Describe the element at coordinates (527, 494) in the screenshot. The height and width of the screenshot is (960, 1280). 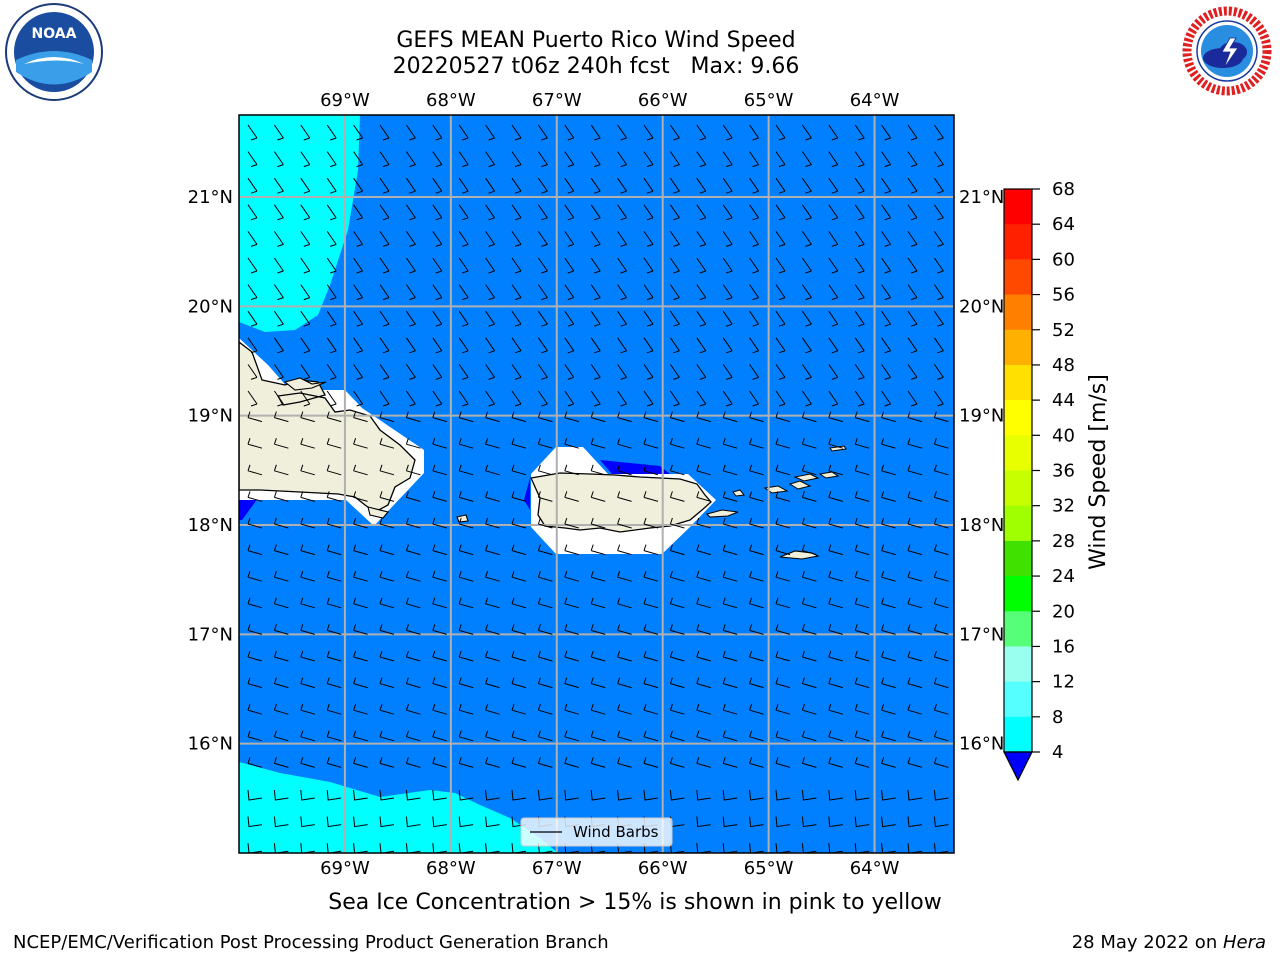
I see `dark-blue-patch` at that location.